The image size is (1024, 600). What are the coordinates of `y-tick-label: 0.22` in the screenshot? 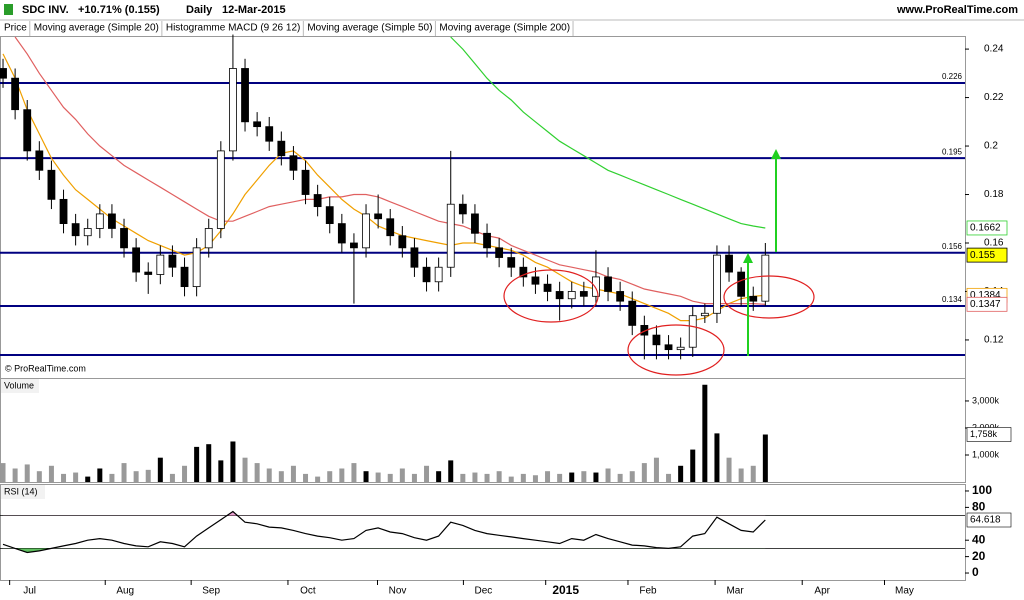 It's located at (994, 97).